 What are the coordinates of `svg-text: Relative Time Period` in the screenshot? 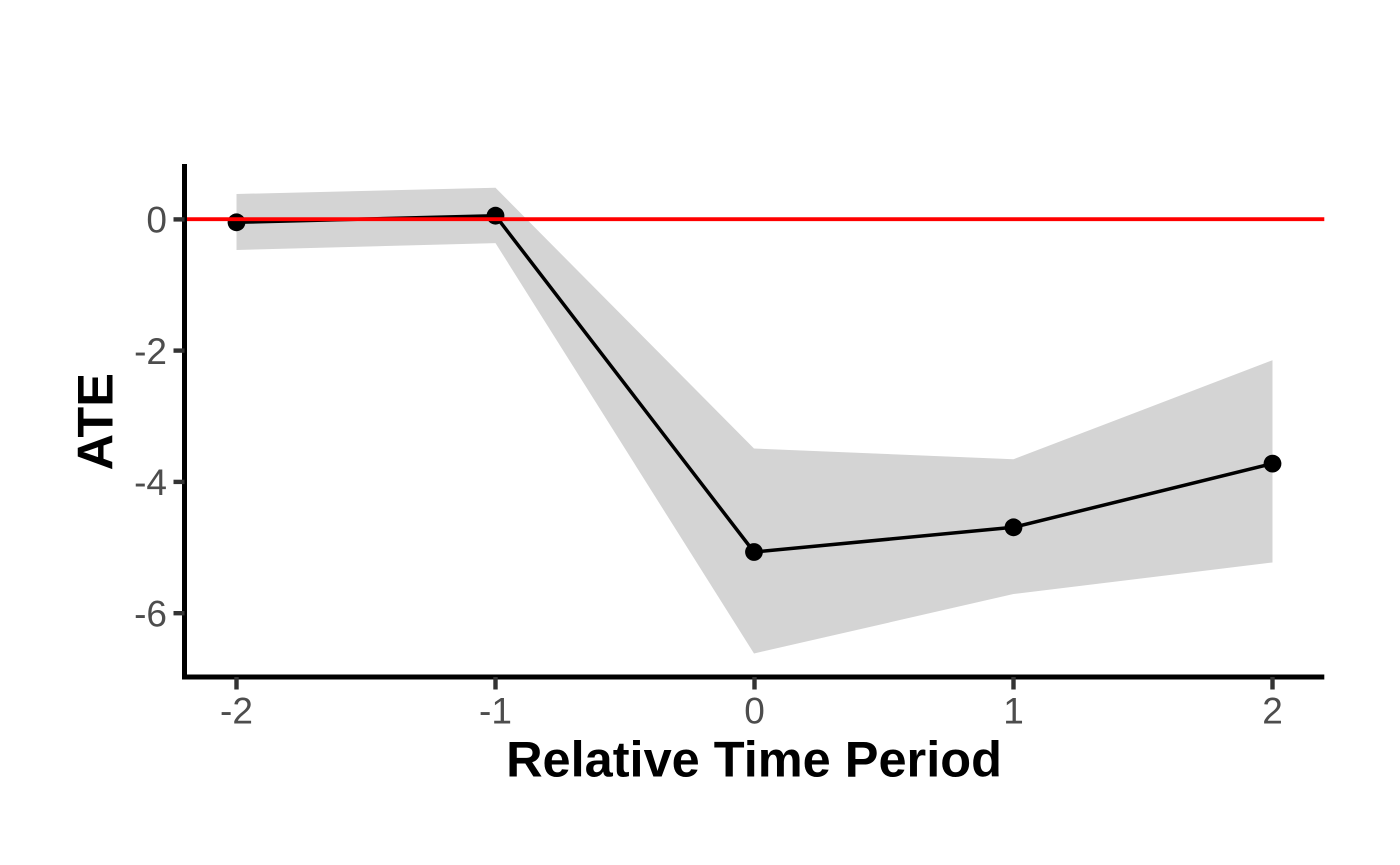 It's located at (754, 758).